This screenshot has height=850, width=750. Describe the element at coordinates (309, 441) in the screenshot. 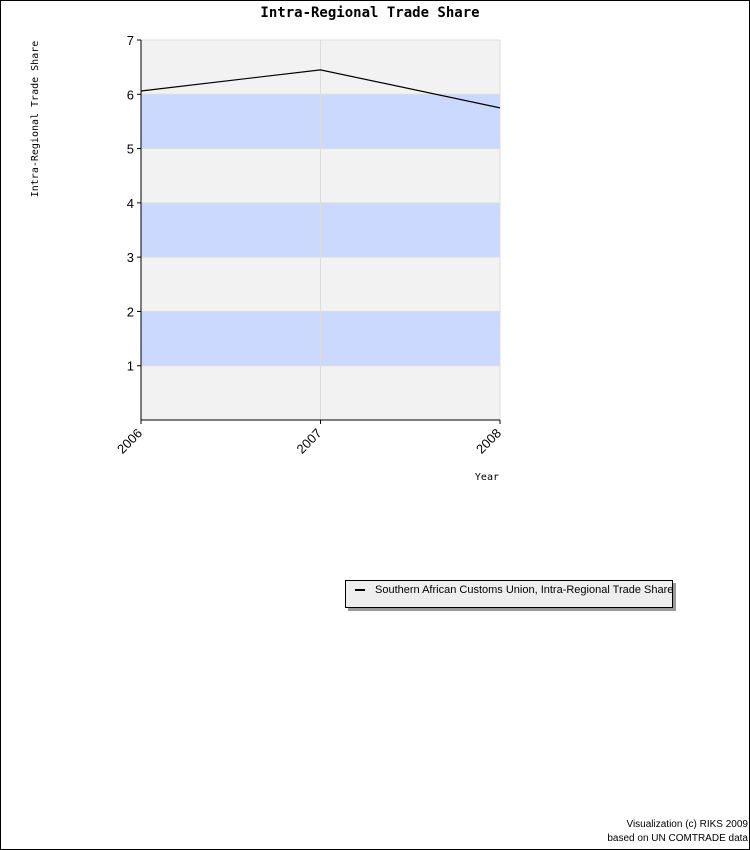

I see `x-tick-label-2007: 2007` at that location.